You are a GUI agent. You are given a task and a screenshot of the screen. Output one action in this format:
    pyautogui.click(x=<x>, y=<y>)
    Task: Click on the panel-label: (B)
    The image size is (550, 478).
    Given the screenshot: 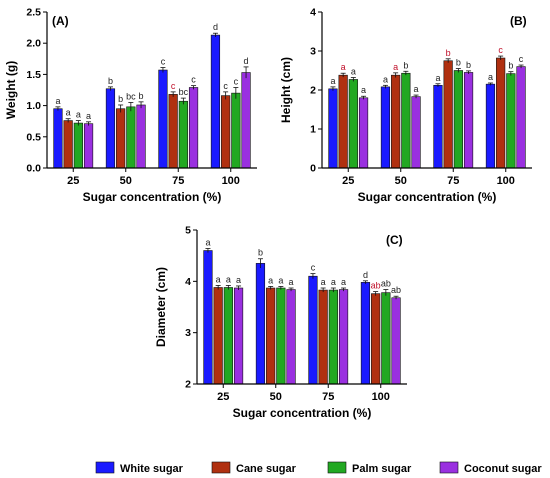 What is the action you would take?
    pyautogui.click(x=518, y=21)
    